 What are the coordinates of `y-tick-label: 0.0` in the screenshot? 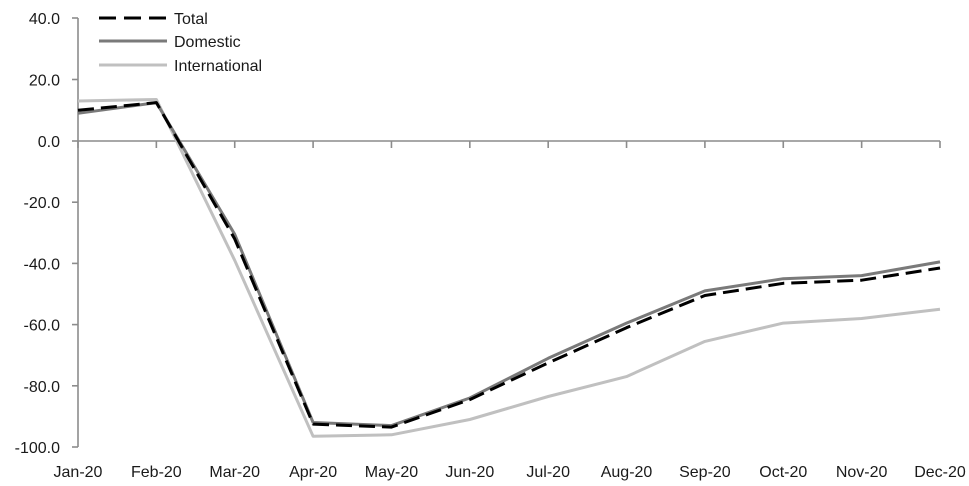 It's located at (49, 142).